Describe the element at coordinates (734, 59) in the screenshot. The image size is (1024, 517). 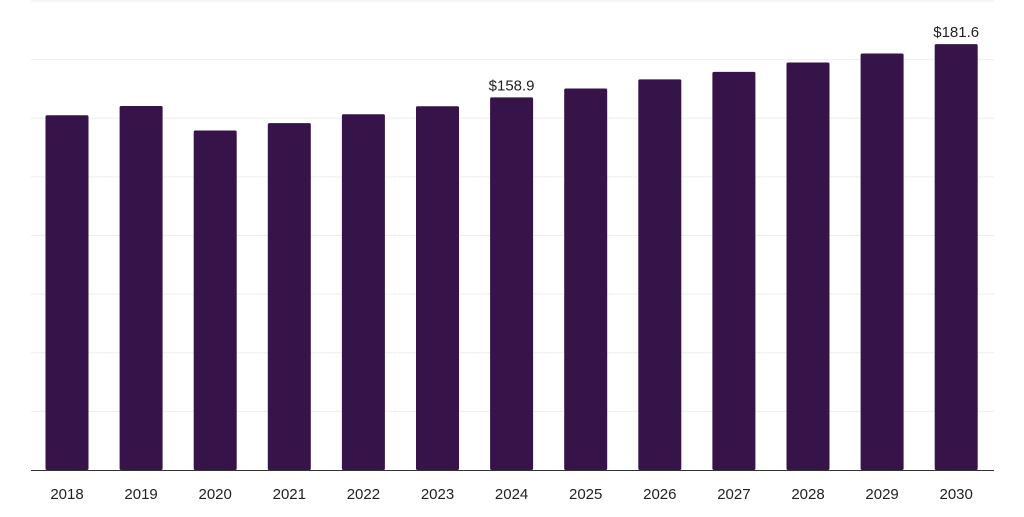
I see `data-labels: $158.9 $181.6` at that location.